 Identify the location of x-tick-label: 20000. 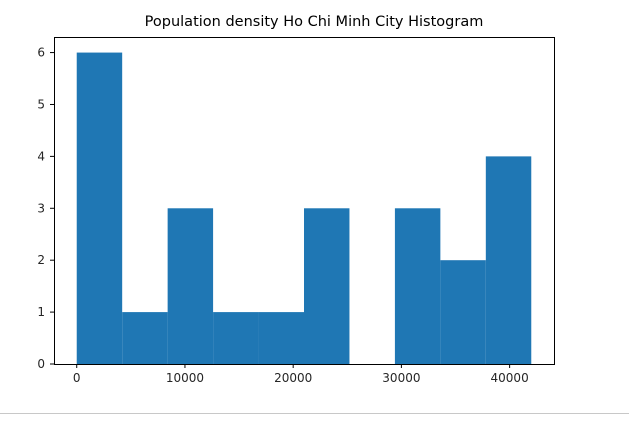
(293, 378).